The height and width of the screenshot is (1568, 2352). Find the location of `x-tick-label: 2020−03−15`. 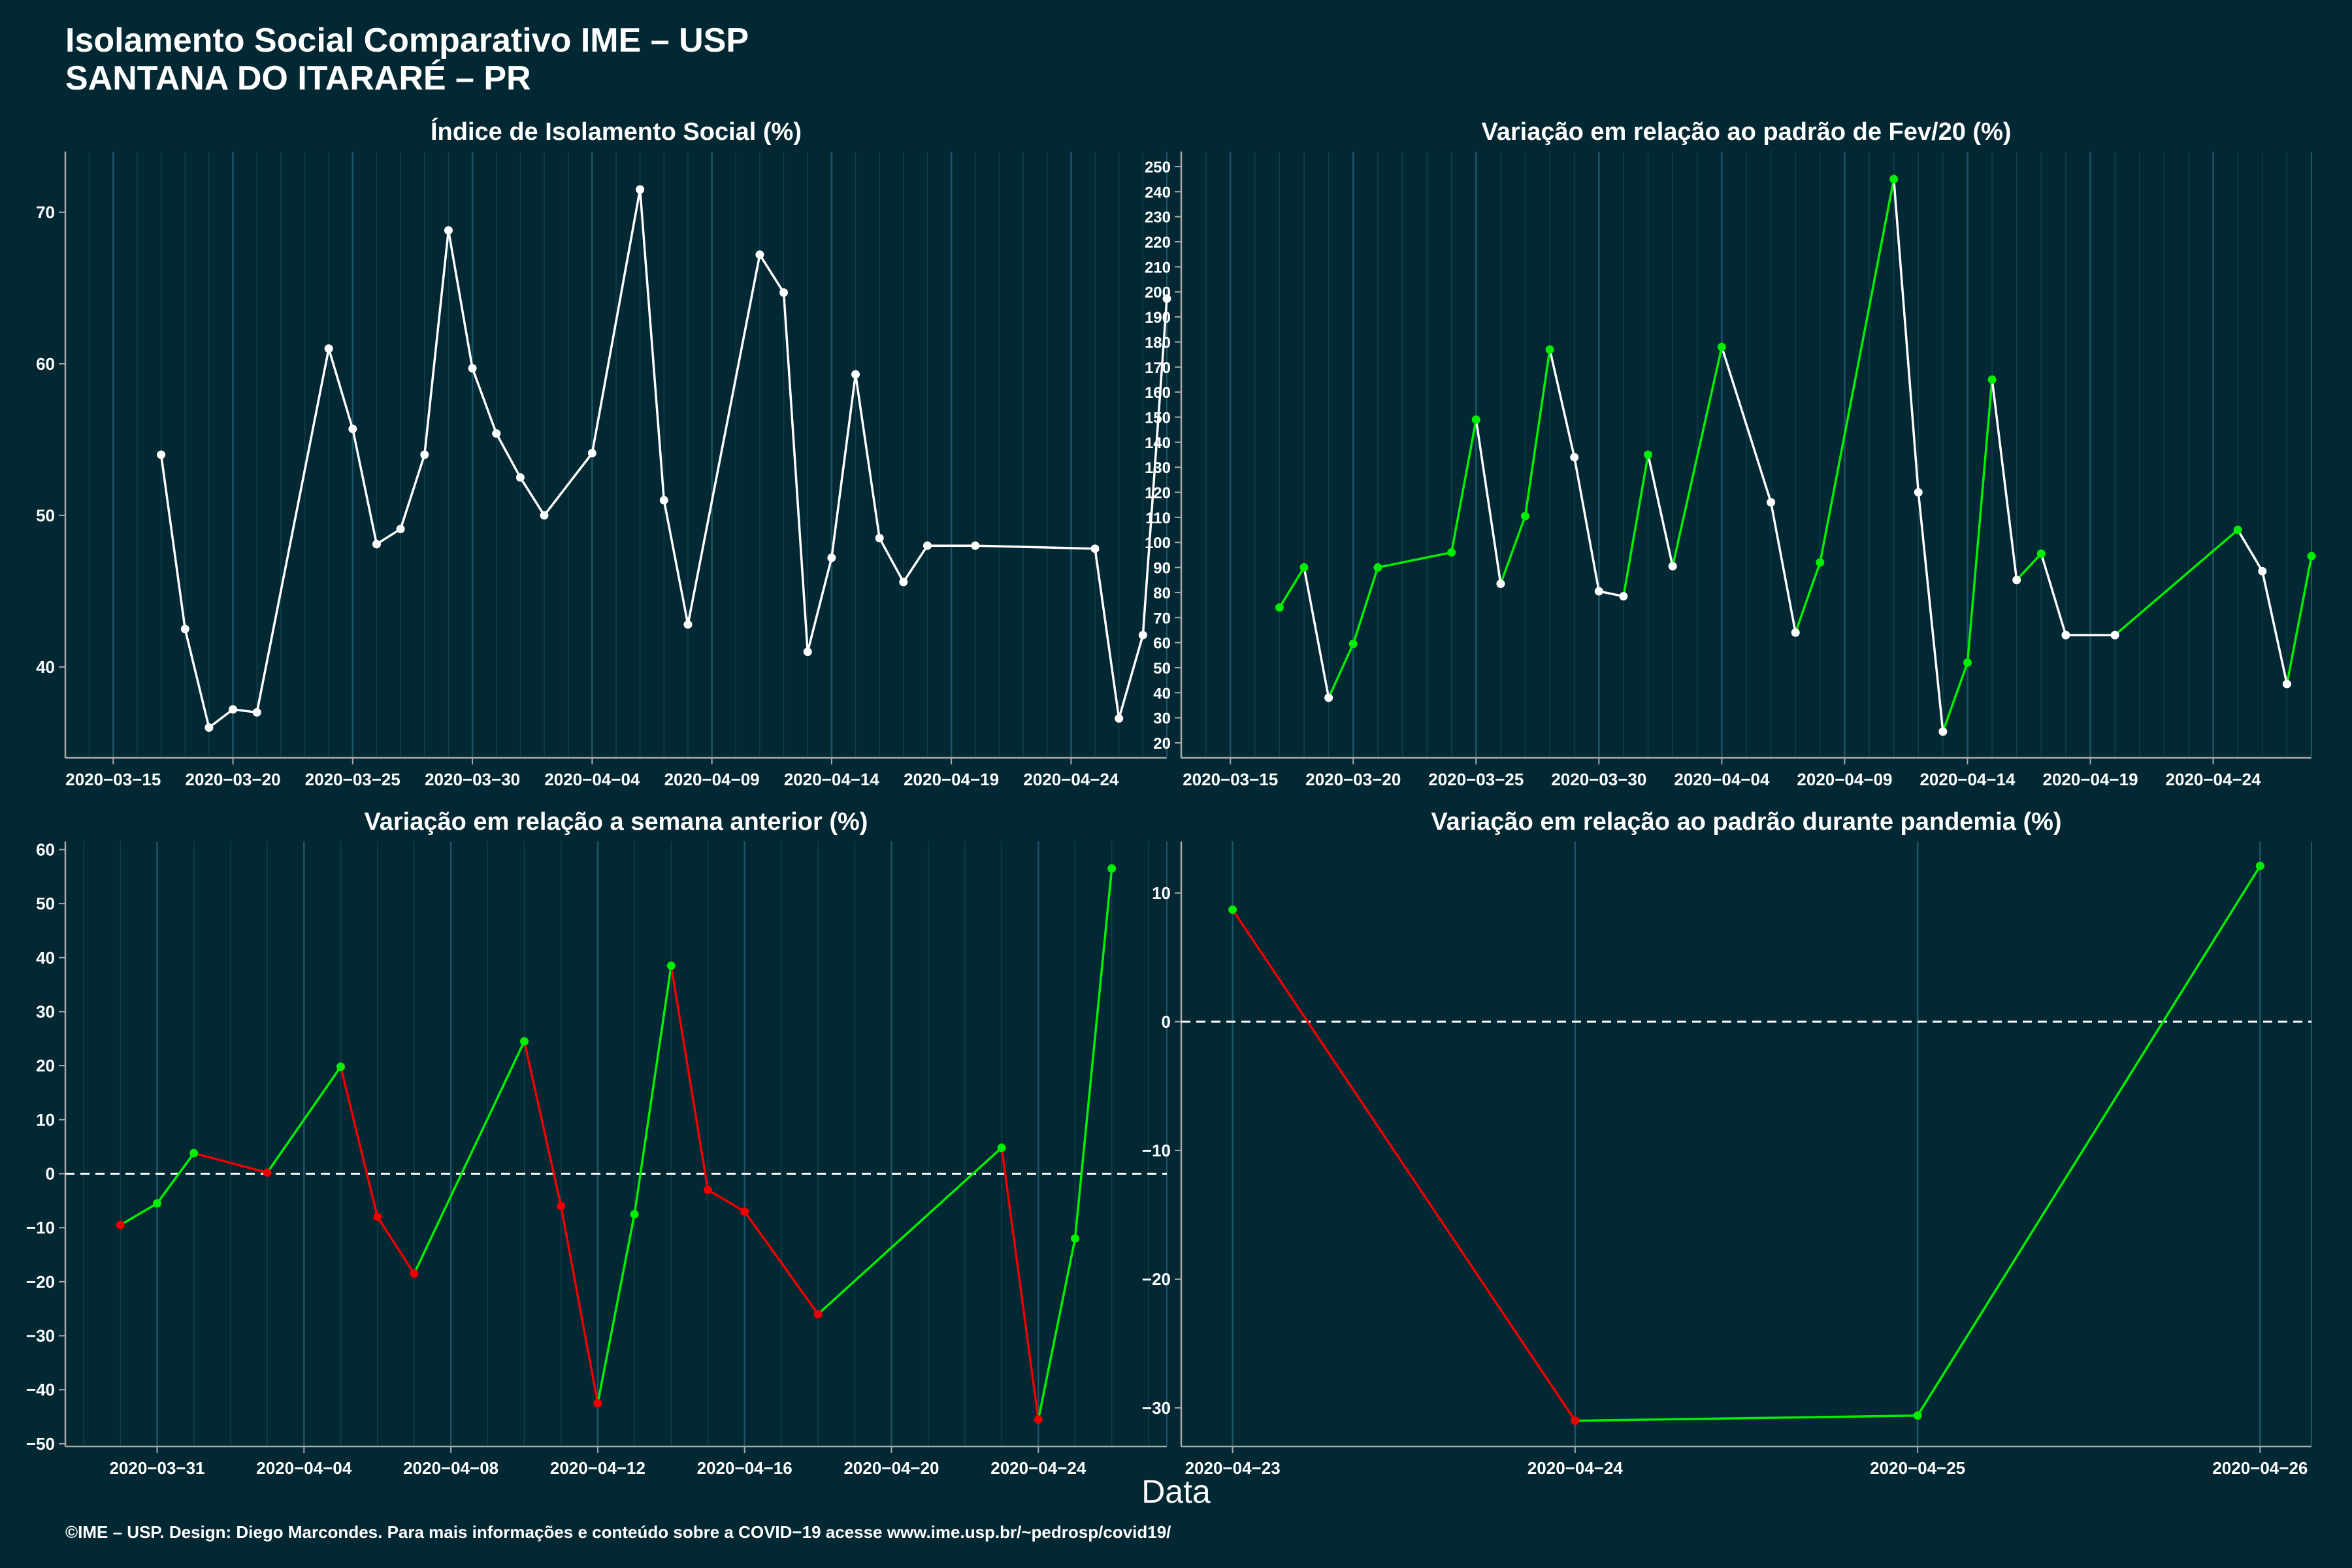

x-tick-label: 2020−03−15 is located at coordinates (113, 779).